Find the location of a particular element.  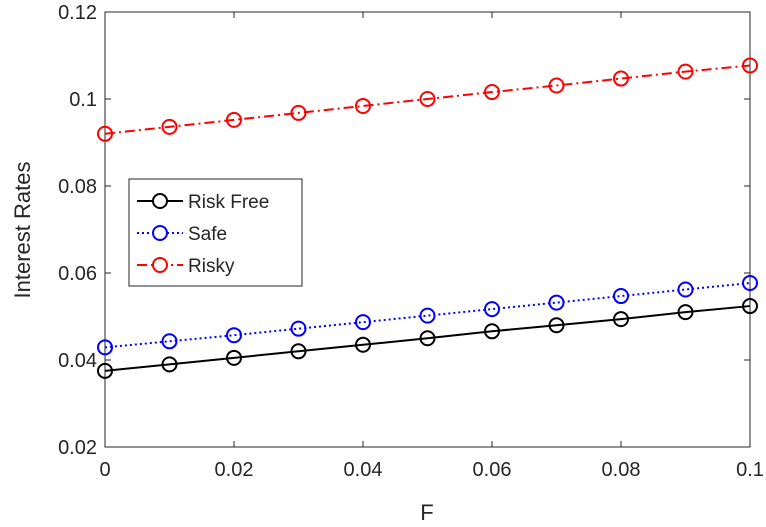

x-tick-label: 0.1 is located at coordinates (750, 470).